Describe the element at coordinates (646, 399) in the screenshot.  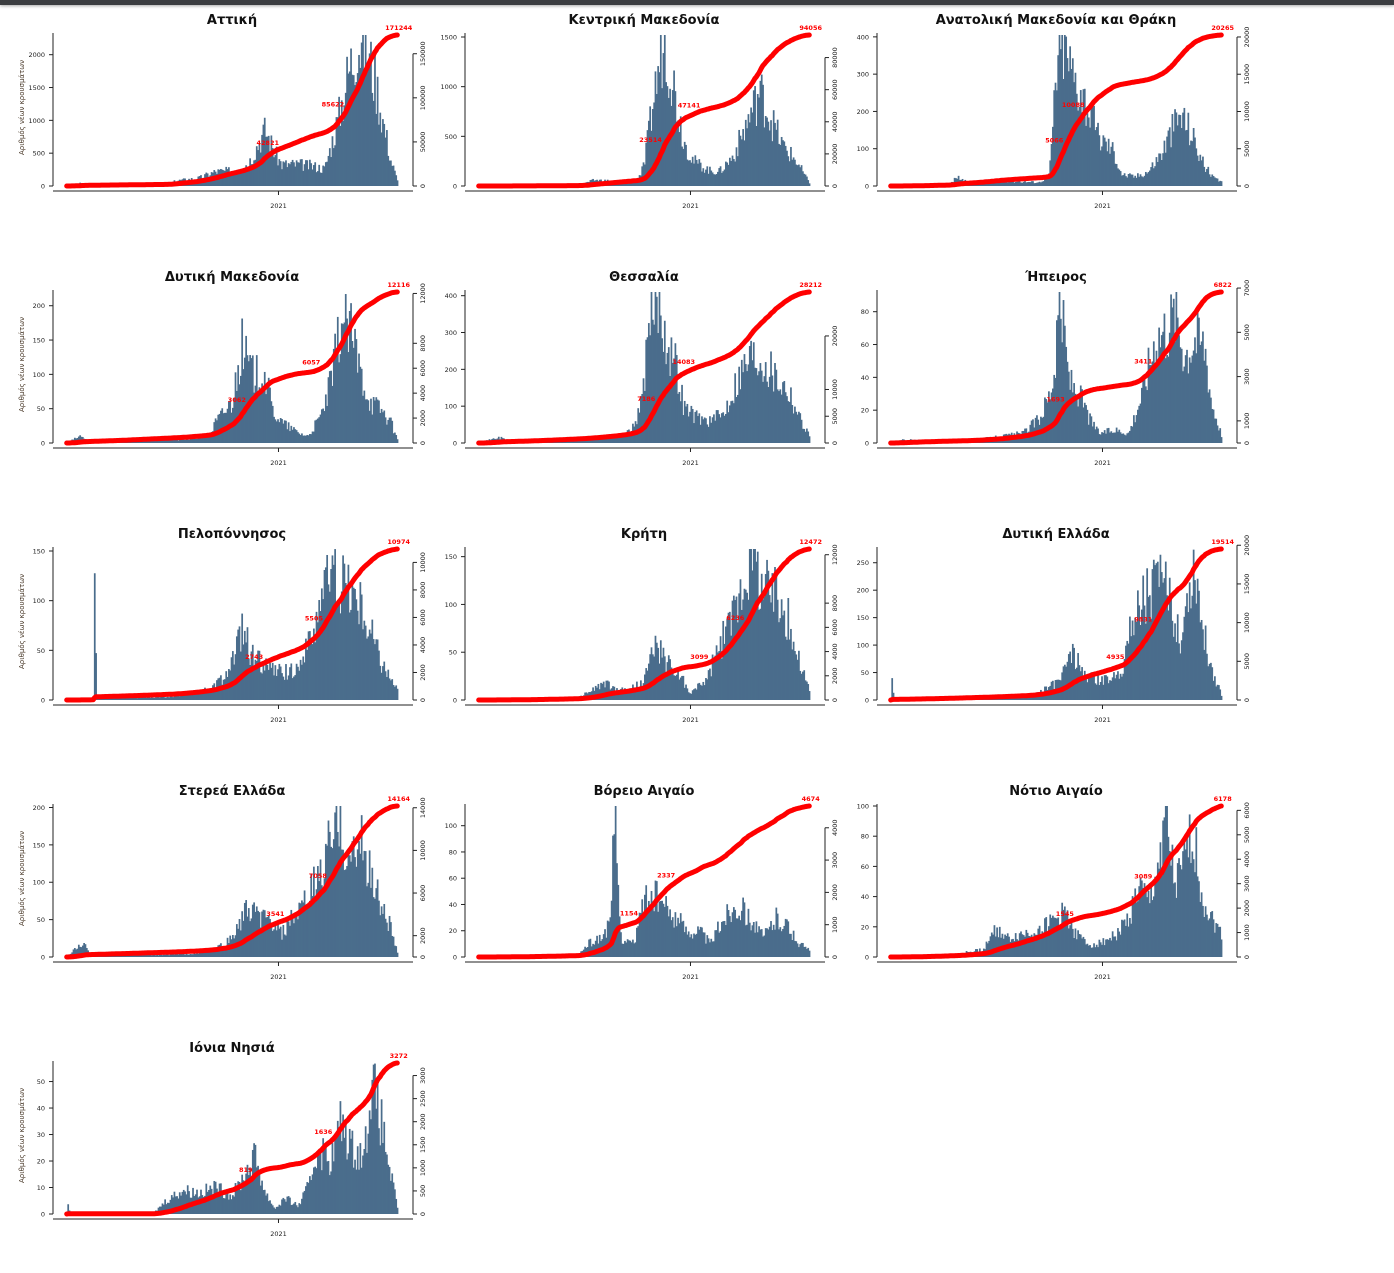
I see `annotation-label: 7186` at that location.